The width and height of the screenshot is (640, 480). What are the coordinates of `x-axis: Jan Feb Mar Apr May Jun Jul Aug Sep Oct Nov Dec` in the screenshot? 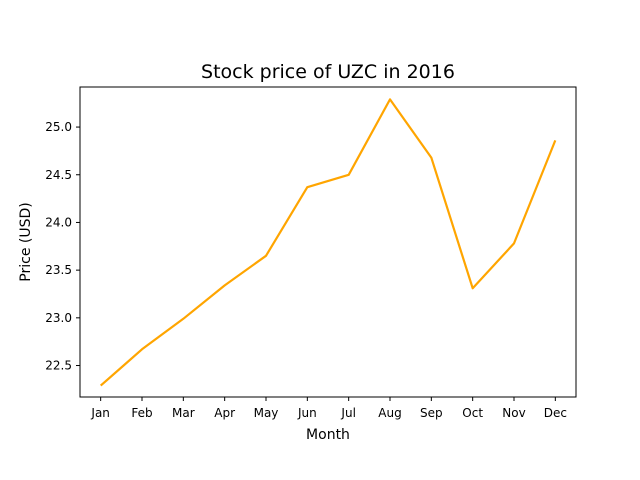 It's located at (328, 408).